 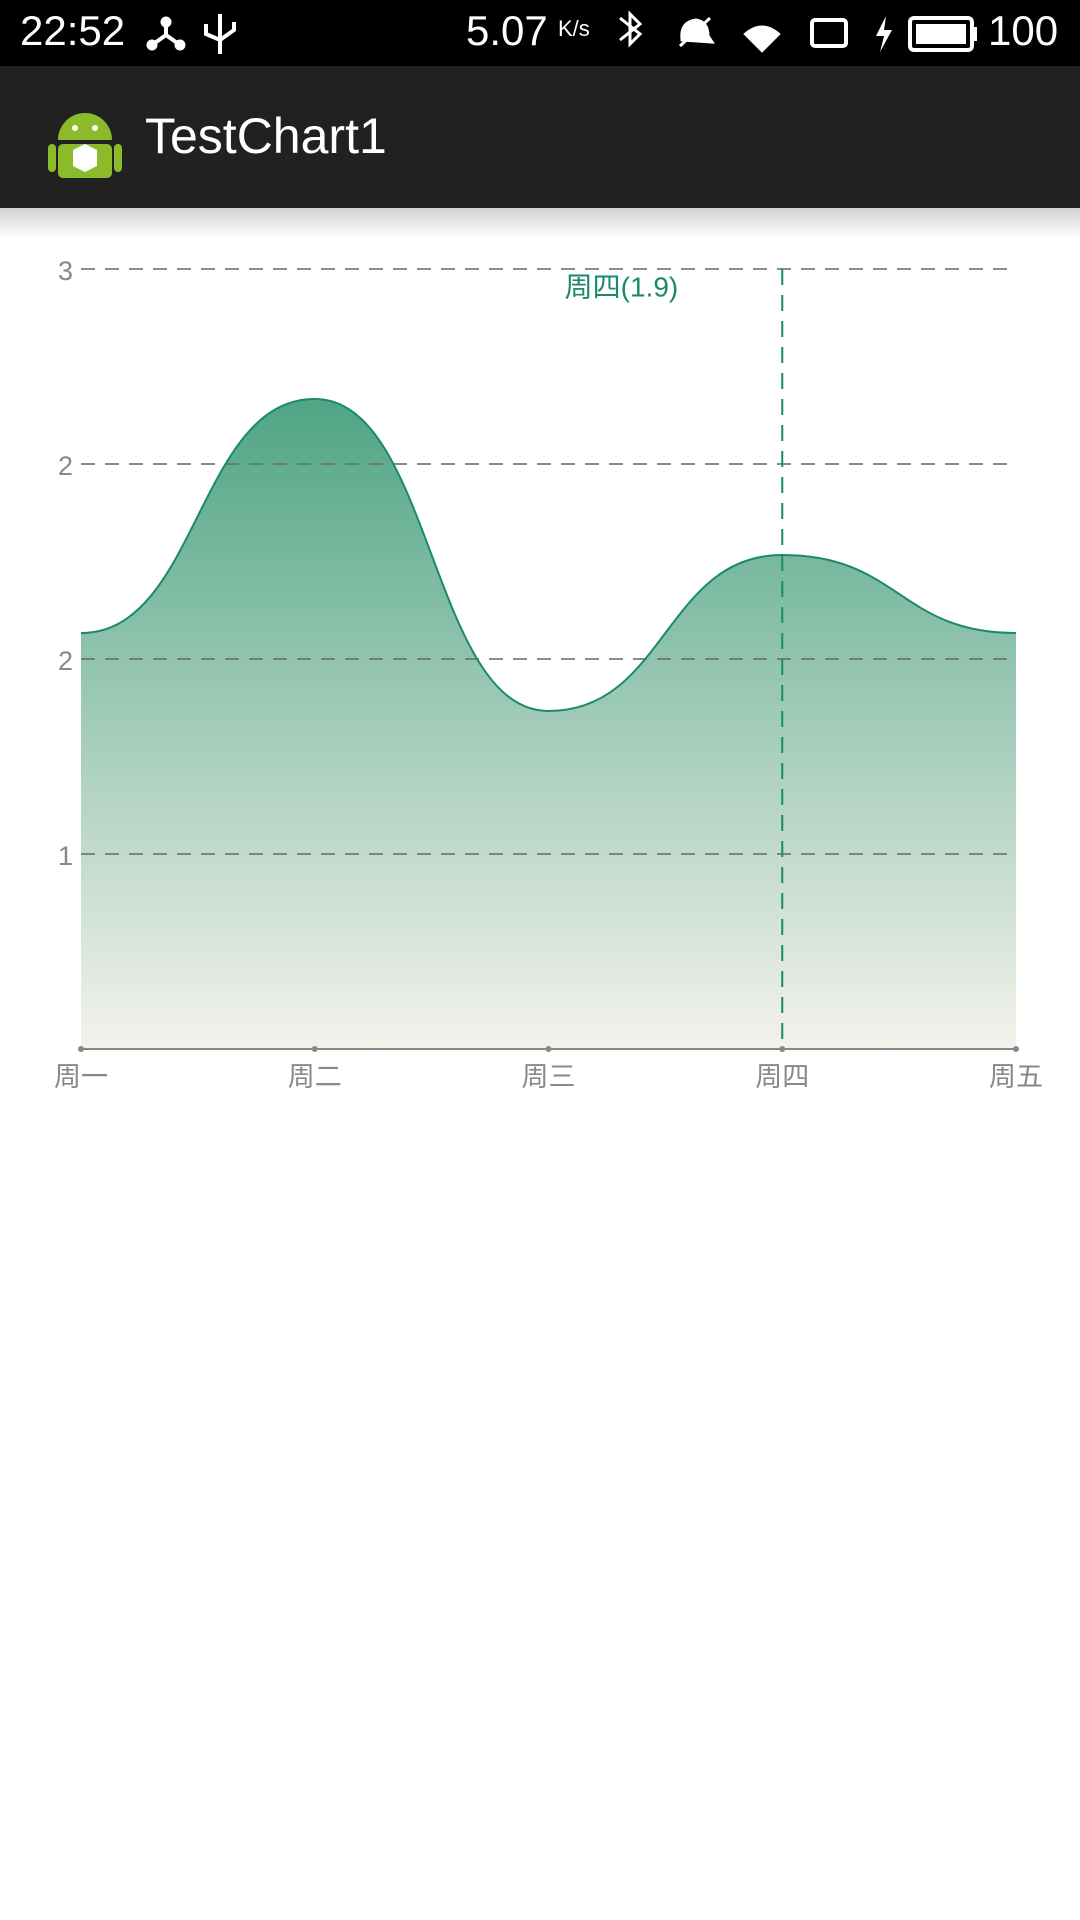 What do you see at coordinates (540, 223) in the screenshot?
I see `app-bar-shadow` at bounding box center [540, 223].